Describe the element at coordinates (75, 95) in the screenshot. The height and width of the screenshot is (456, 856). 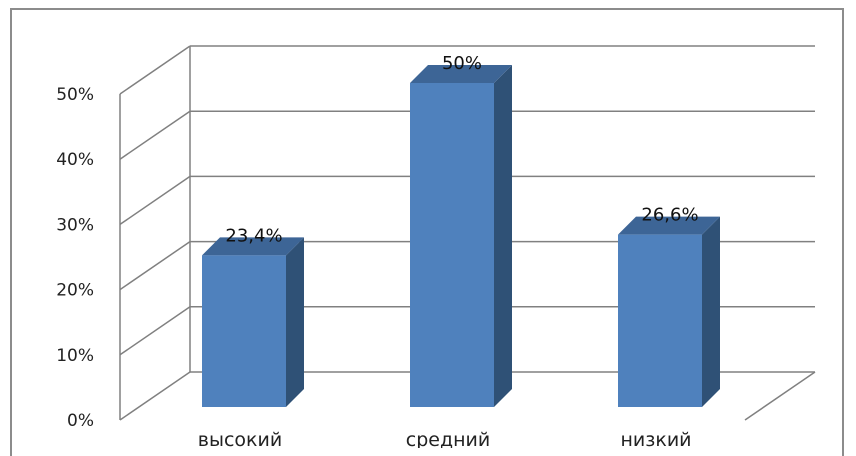
I see `y-tick-label: 50%` at that location.